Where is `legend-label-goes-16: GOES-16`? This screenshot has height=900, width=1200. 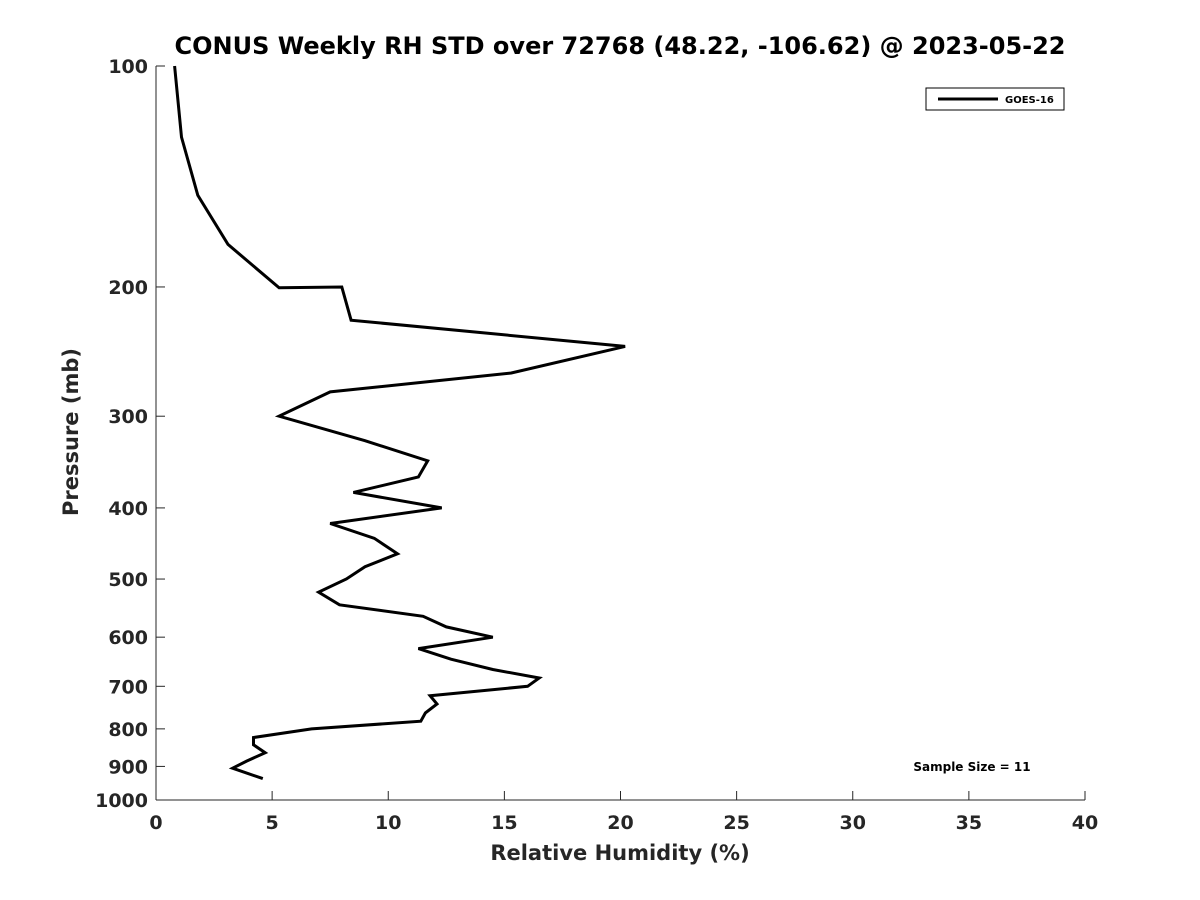
legend-label-goes-16: GOES-16 is located at coordinates (1029, 100).